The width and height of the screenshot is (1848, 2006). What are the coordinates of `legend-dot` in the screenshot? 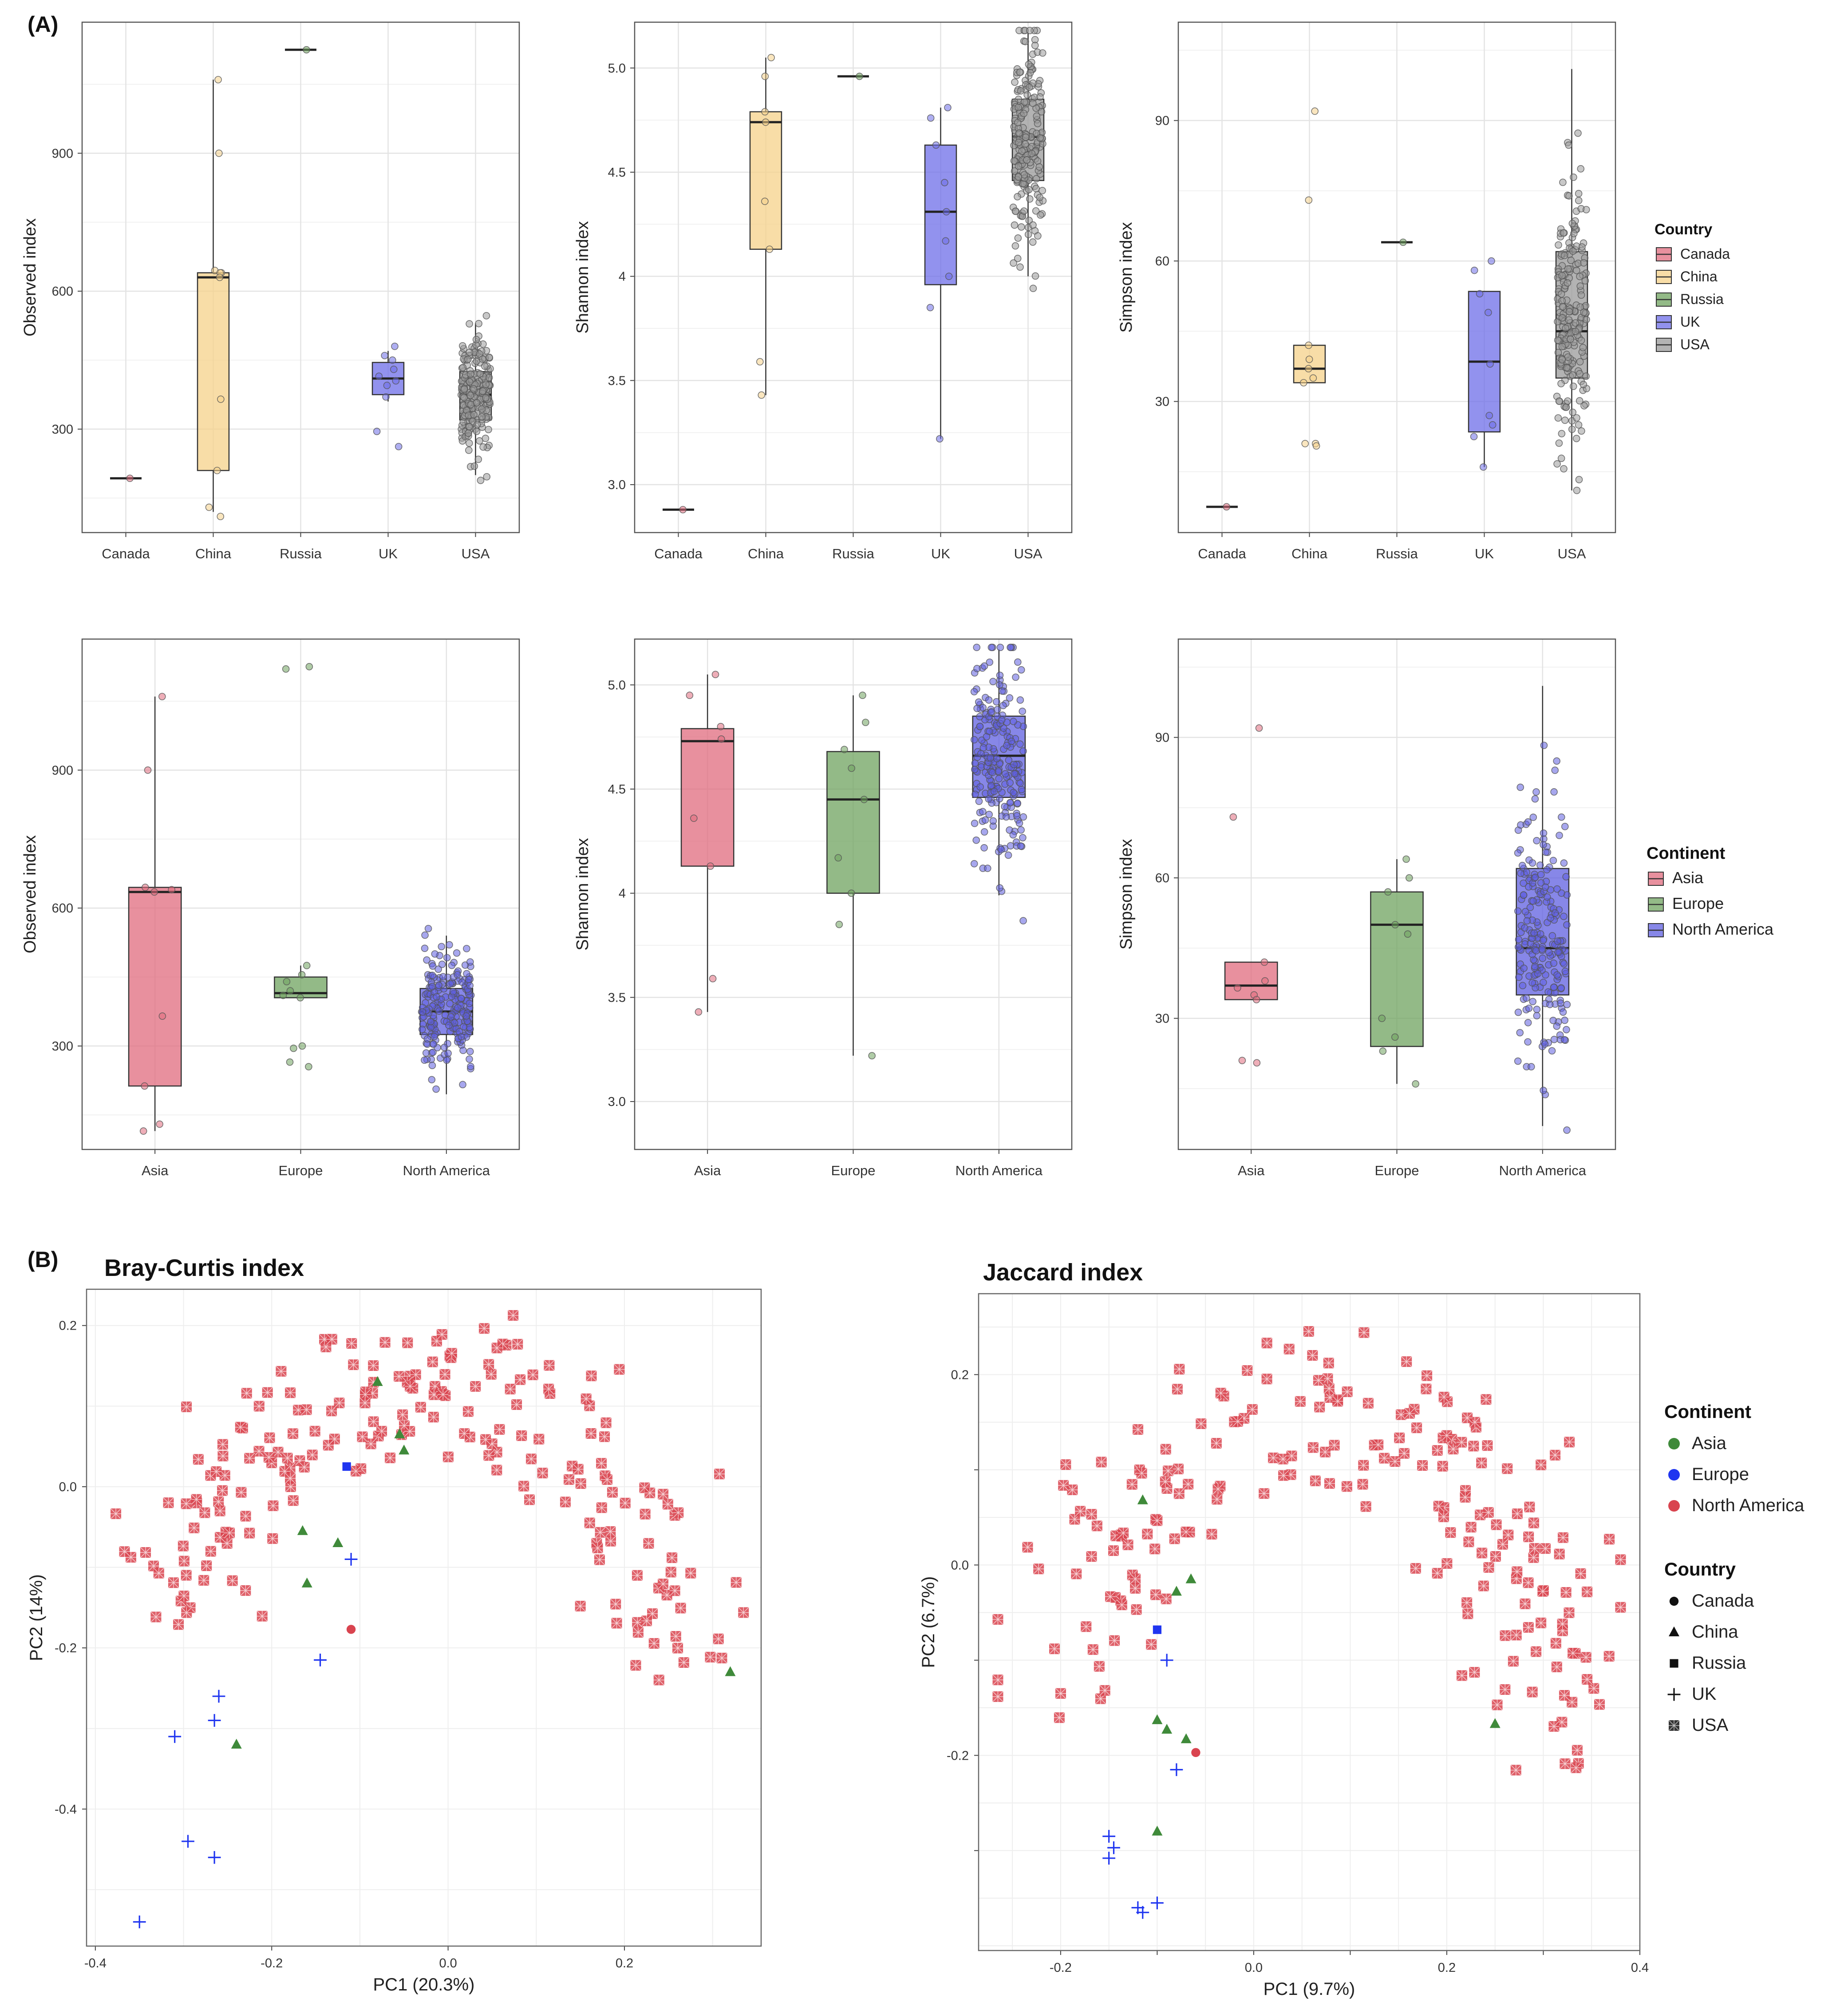 It's located at (1674, 1506).